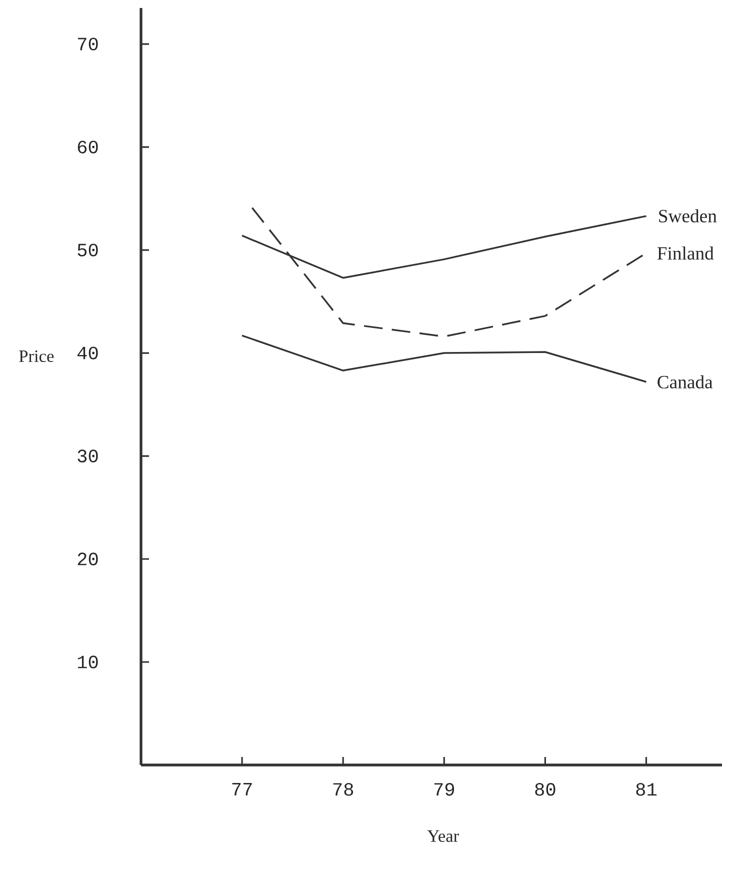  Describe the element at coordinates (444, 358) in the screenshot. I see `line-series` at that location.